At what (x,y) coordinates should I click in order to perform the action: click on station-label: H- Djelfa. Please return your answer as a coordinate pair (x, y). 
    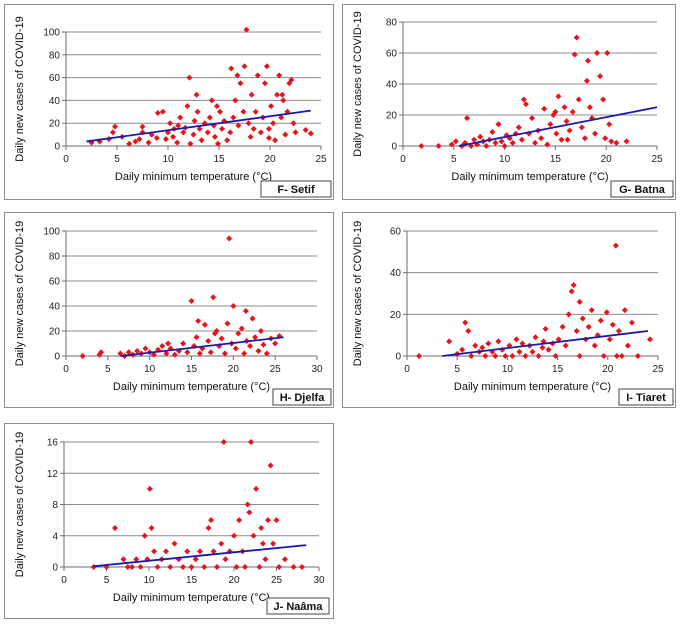
    Looking at the image, I should click on (303, 398).